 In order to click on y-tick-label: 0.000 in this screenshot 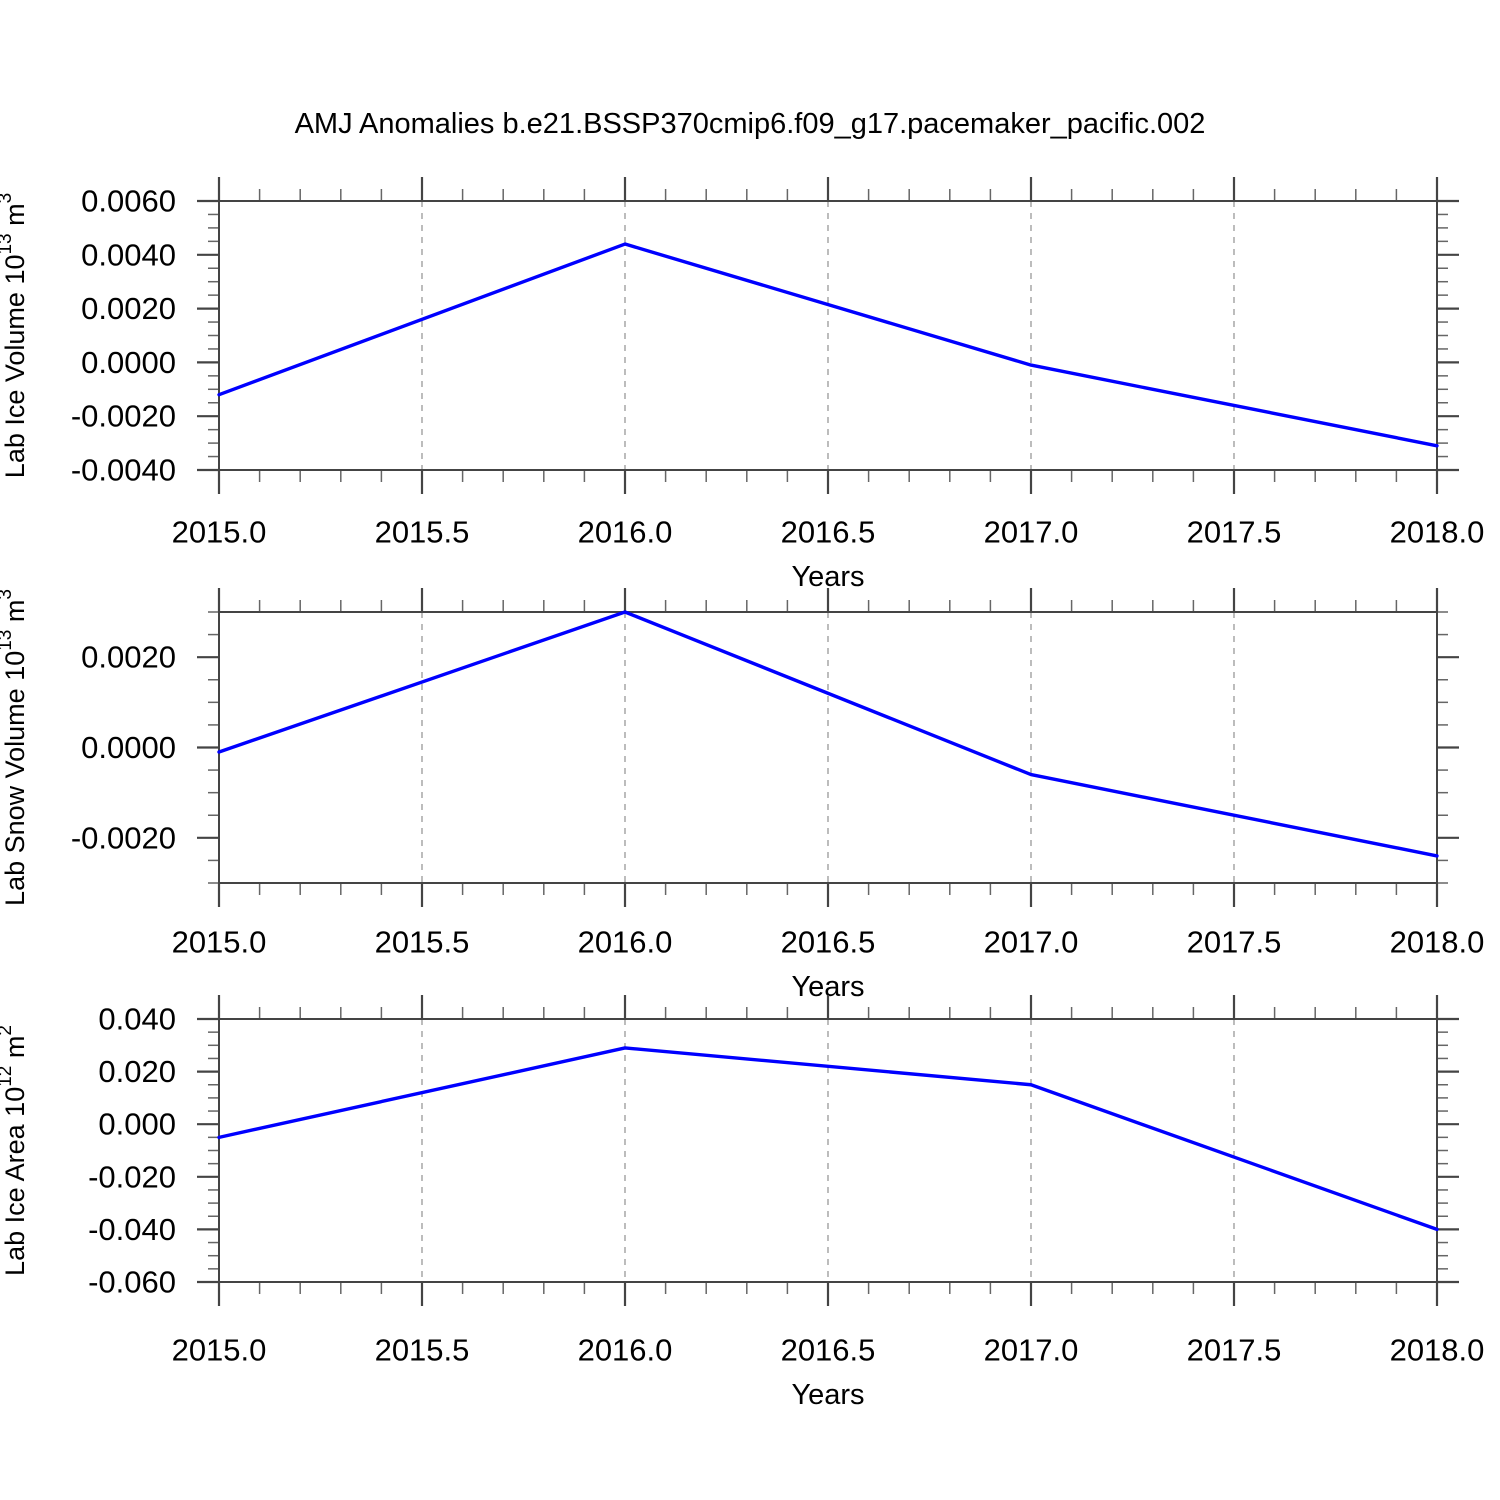, I will do `click(137, 1124)`.